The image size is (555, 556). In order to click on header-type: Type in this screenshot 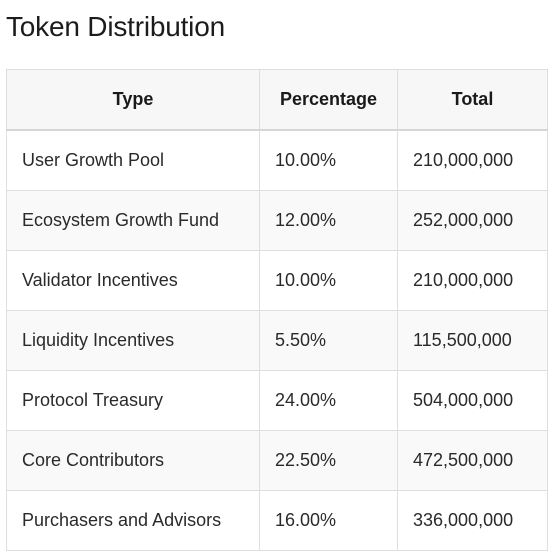, I will do `click(133, 100)`.